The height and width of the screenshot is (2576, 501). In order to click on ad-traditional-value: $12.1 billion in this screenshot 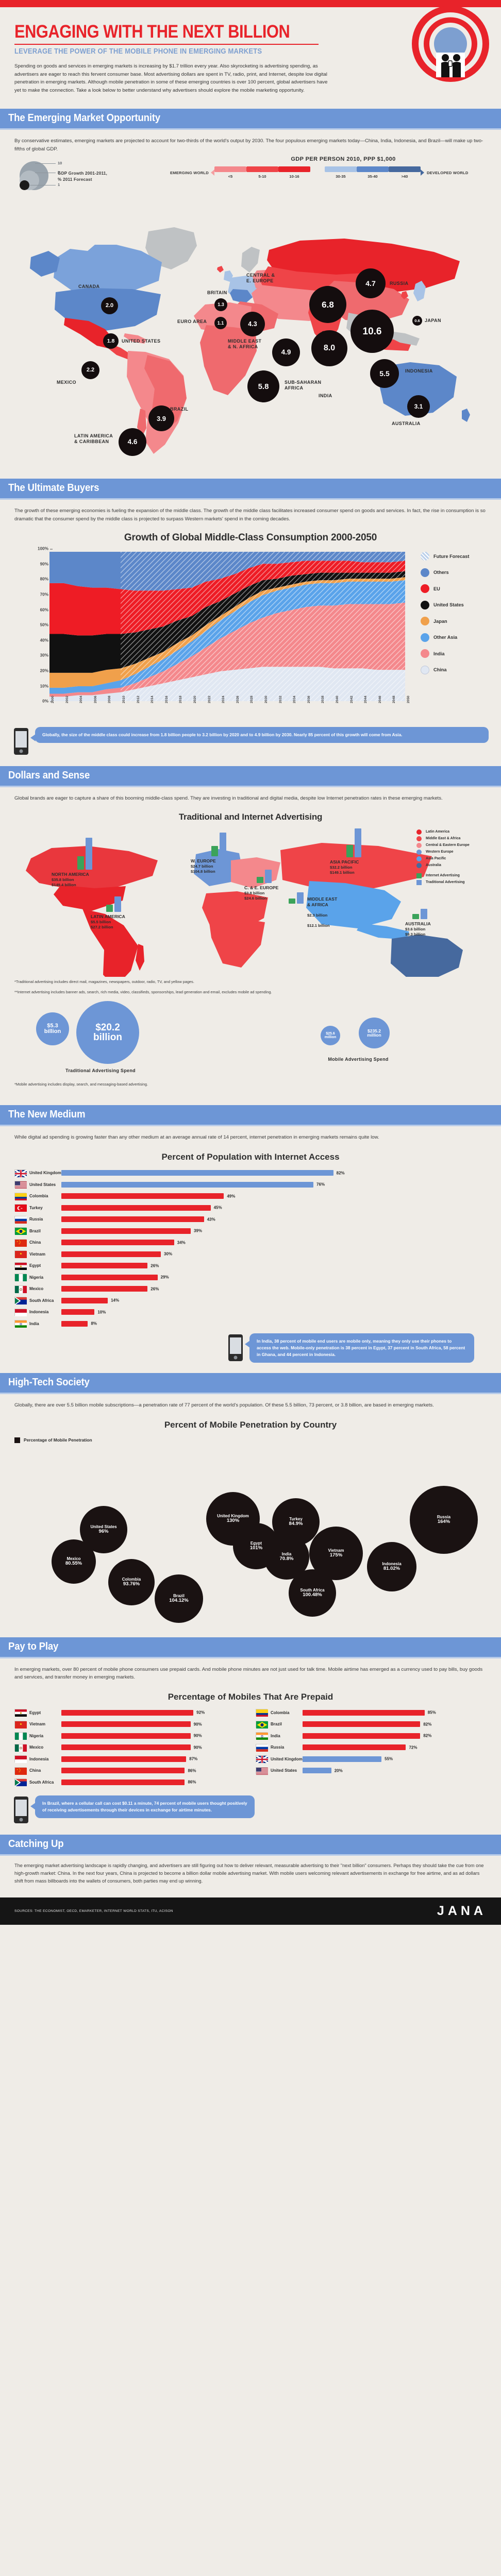, I will do `click(318, 925)`.